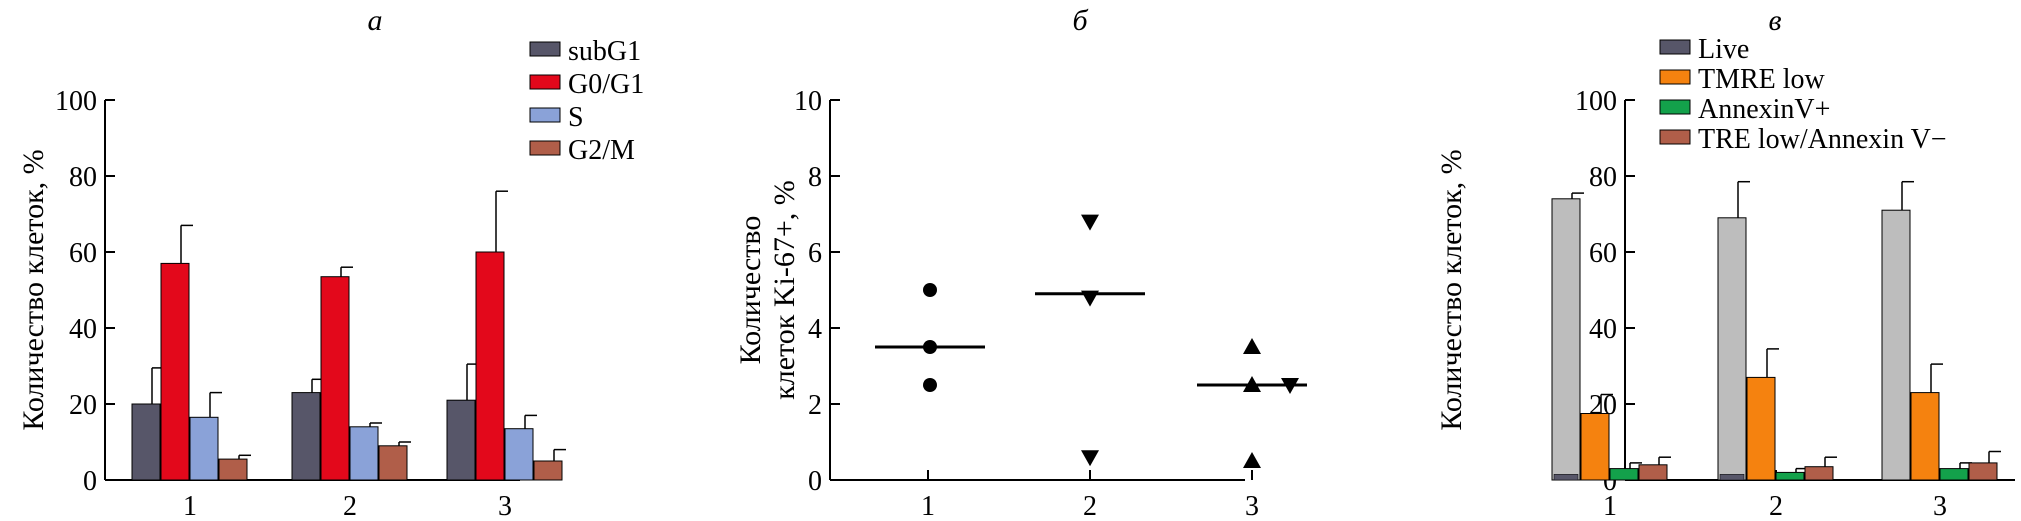 This screenshot has width=2021, height=521. What do you see at coordinates (1762, 79) in the screenshot?
I see `legend-label: TMRE low` at bounding box center [1762, 79].